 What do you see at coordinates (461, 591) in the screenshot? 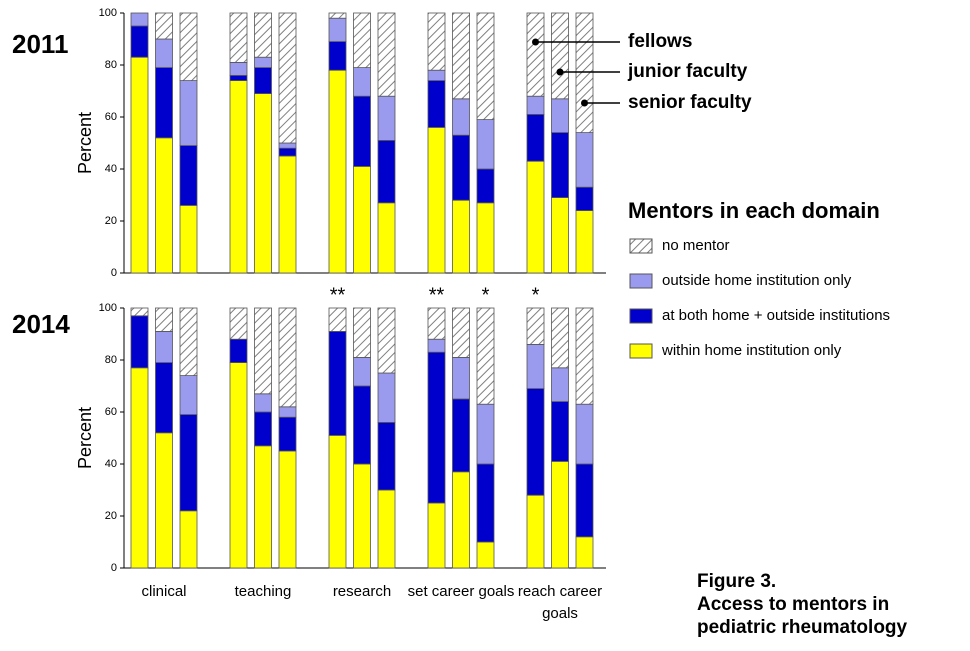
I see `x-category-label: set career goals` at bounding box center [461, 591].